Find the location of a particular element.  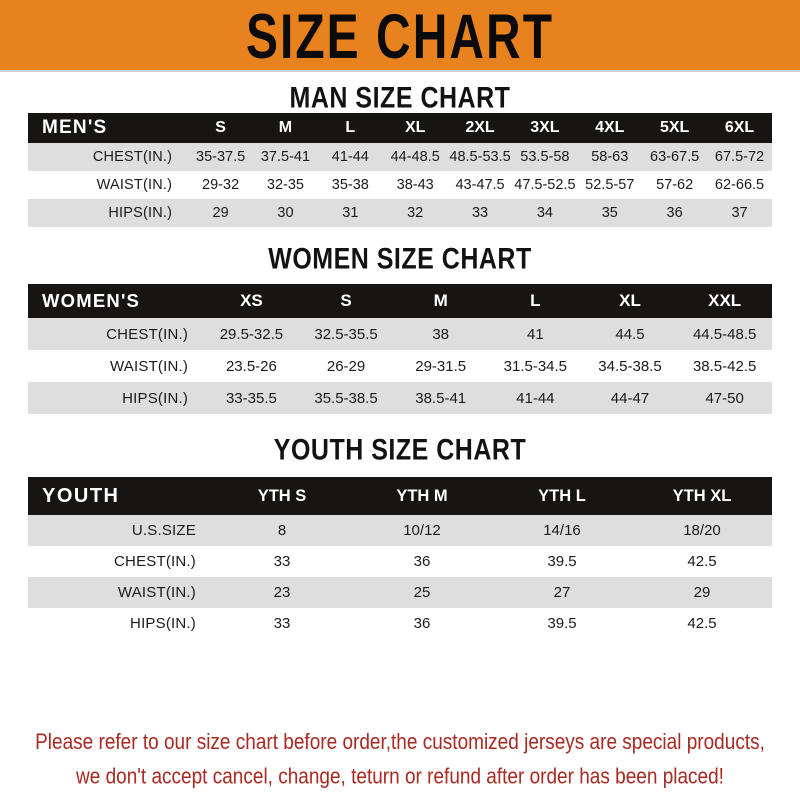

women-chest-m: 38 is located at coordinates (441, 334).